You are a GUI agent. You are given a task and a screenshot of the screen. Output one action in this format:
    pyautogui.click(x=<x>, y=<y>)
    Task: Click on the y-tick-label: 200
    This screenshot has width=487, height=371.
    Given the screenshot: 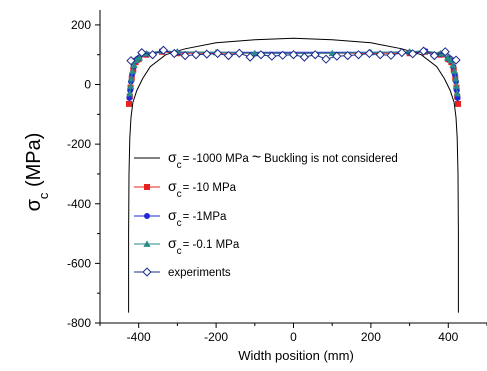 What is the action you would take?
    pyautogui.click(x=81, y=25)
    